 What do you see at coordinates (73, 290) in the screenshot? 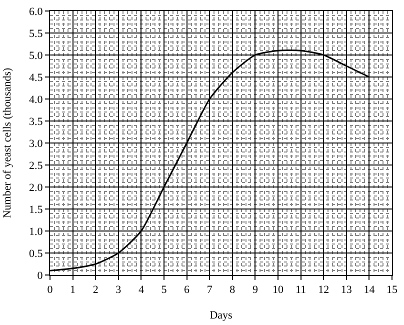
I see `x-tick-label: 1` at bounding box center [73, 290].